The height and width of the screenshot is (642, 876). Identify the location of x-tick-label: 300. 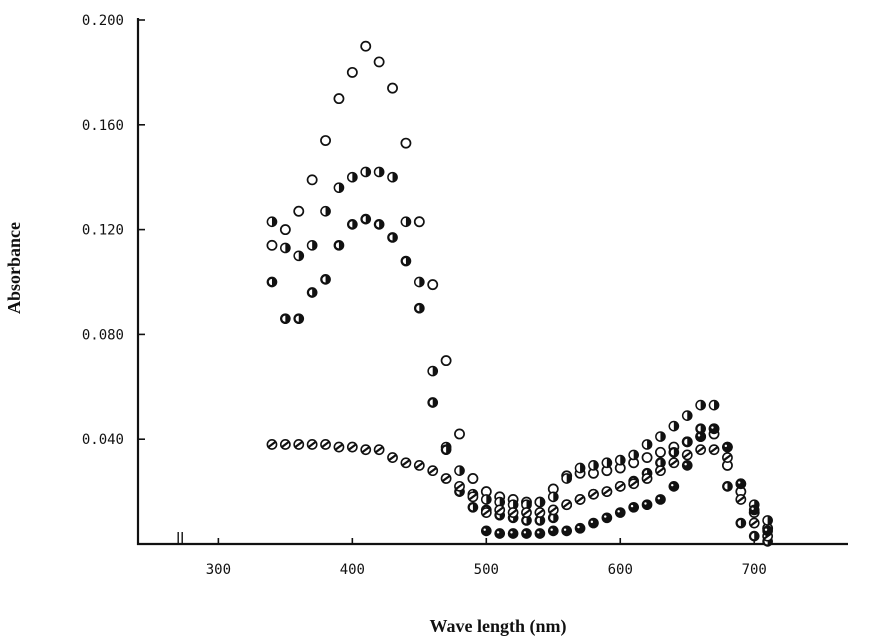
(218, 570).